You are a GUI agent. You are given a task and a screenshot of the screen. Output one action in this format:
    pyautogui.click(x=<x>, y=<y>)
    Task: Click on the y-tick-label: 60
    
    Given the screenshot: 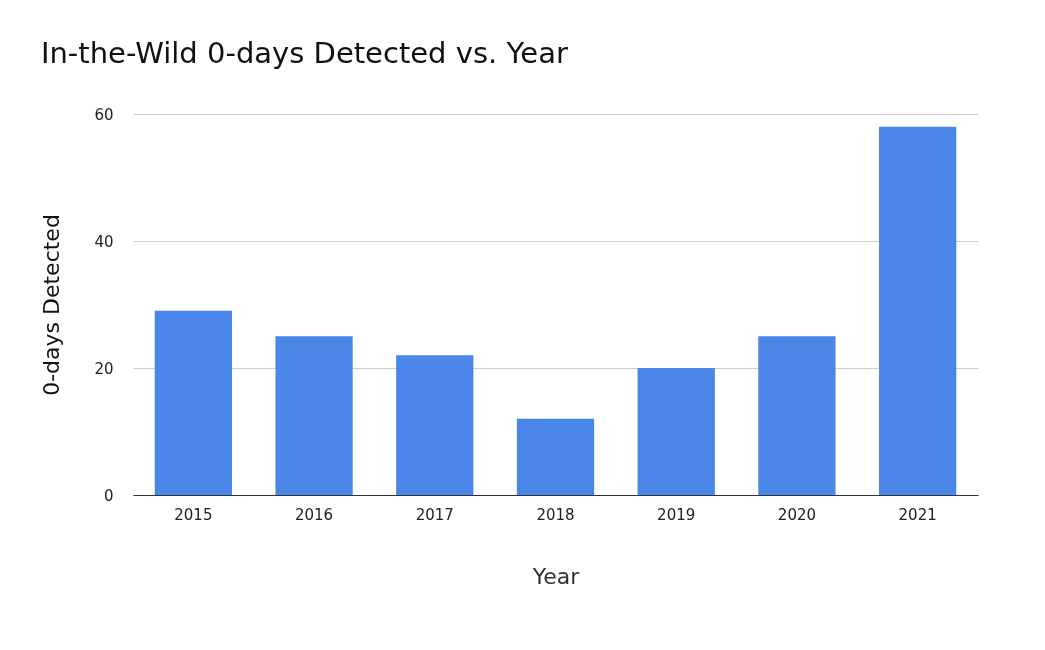 What is the action you would take?
    pyautogui.click(x=104, y=114)
    